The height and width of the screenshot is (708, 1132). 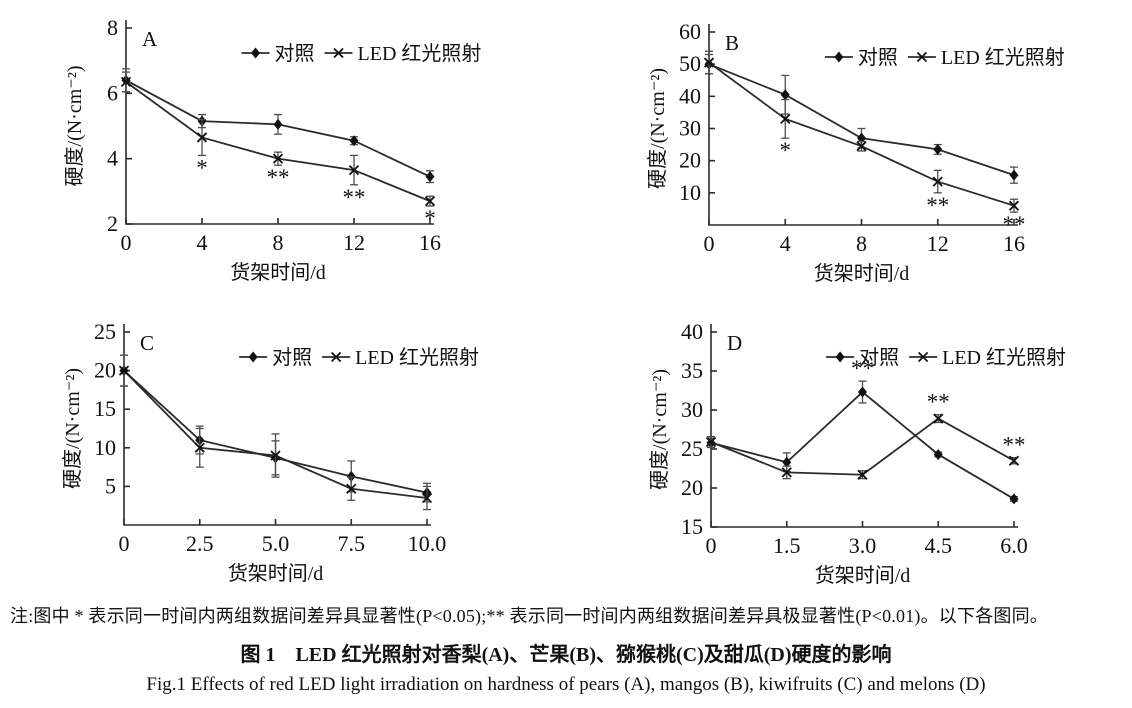 What do you see at coordinates (112, 223) in the screenshot?
I see `svg-text: 2` at bounding box center [112, 223].